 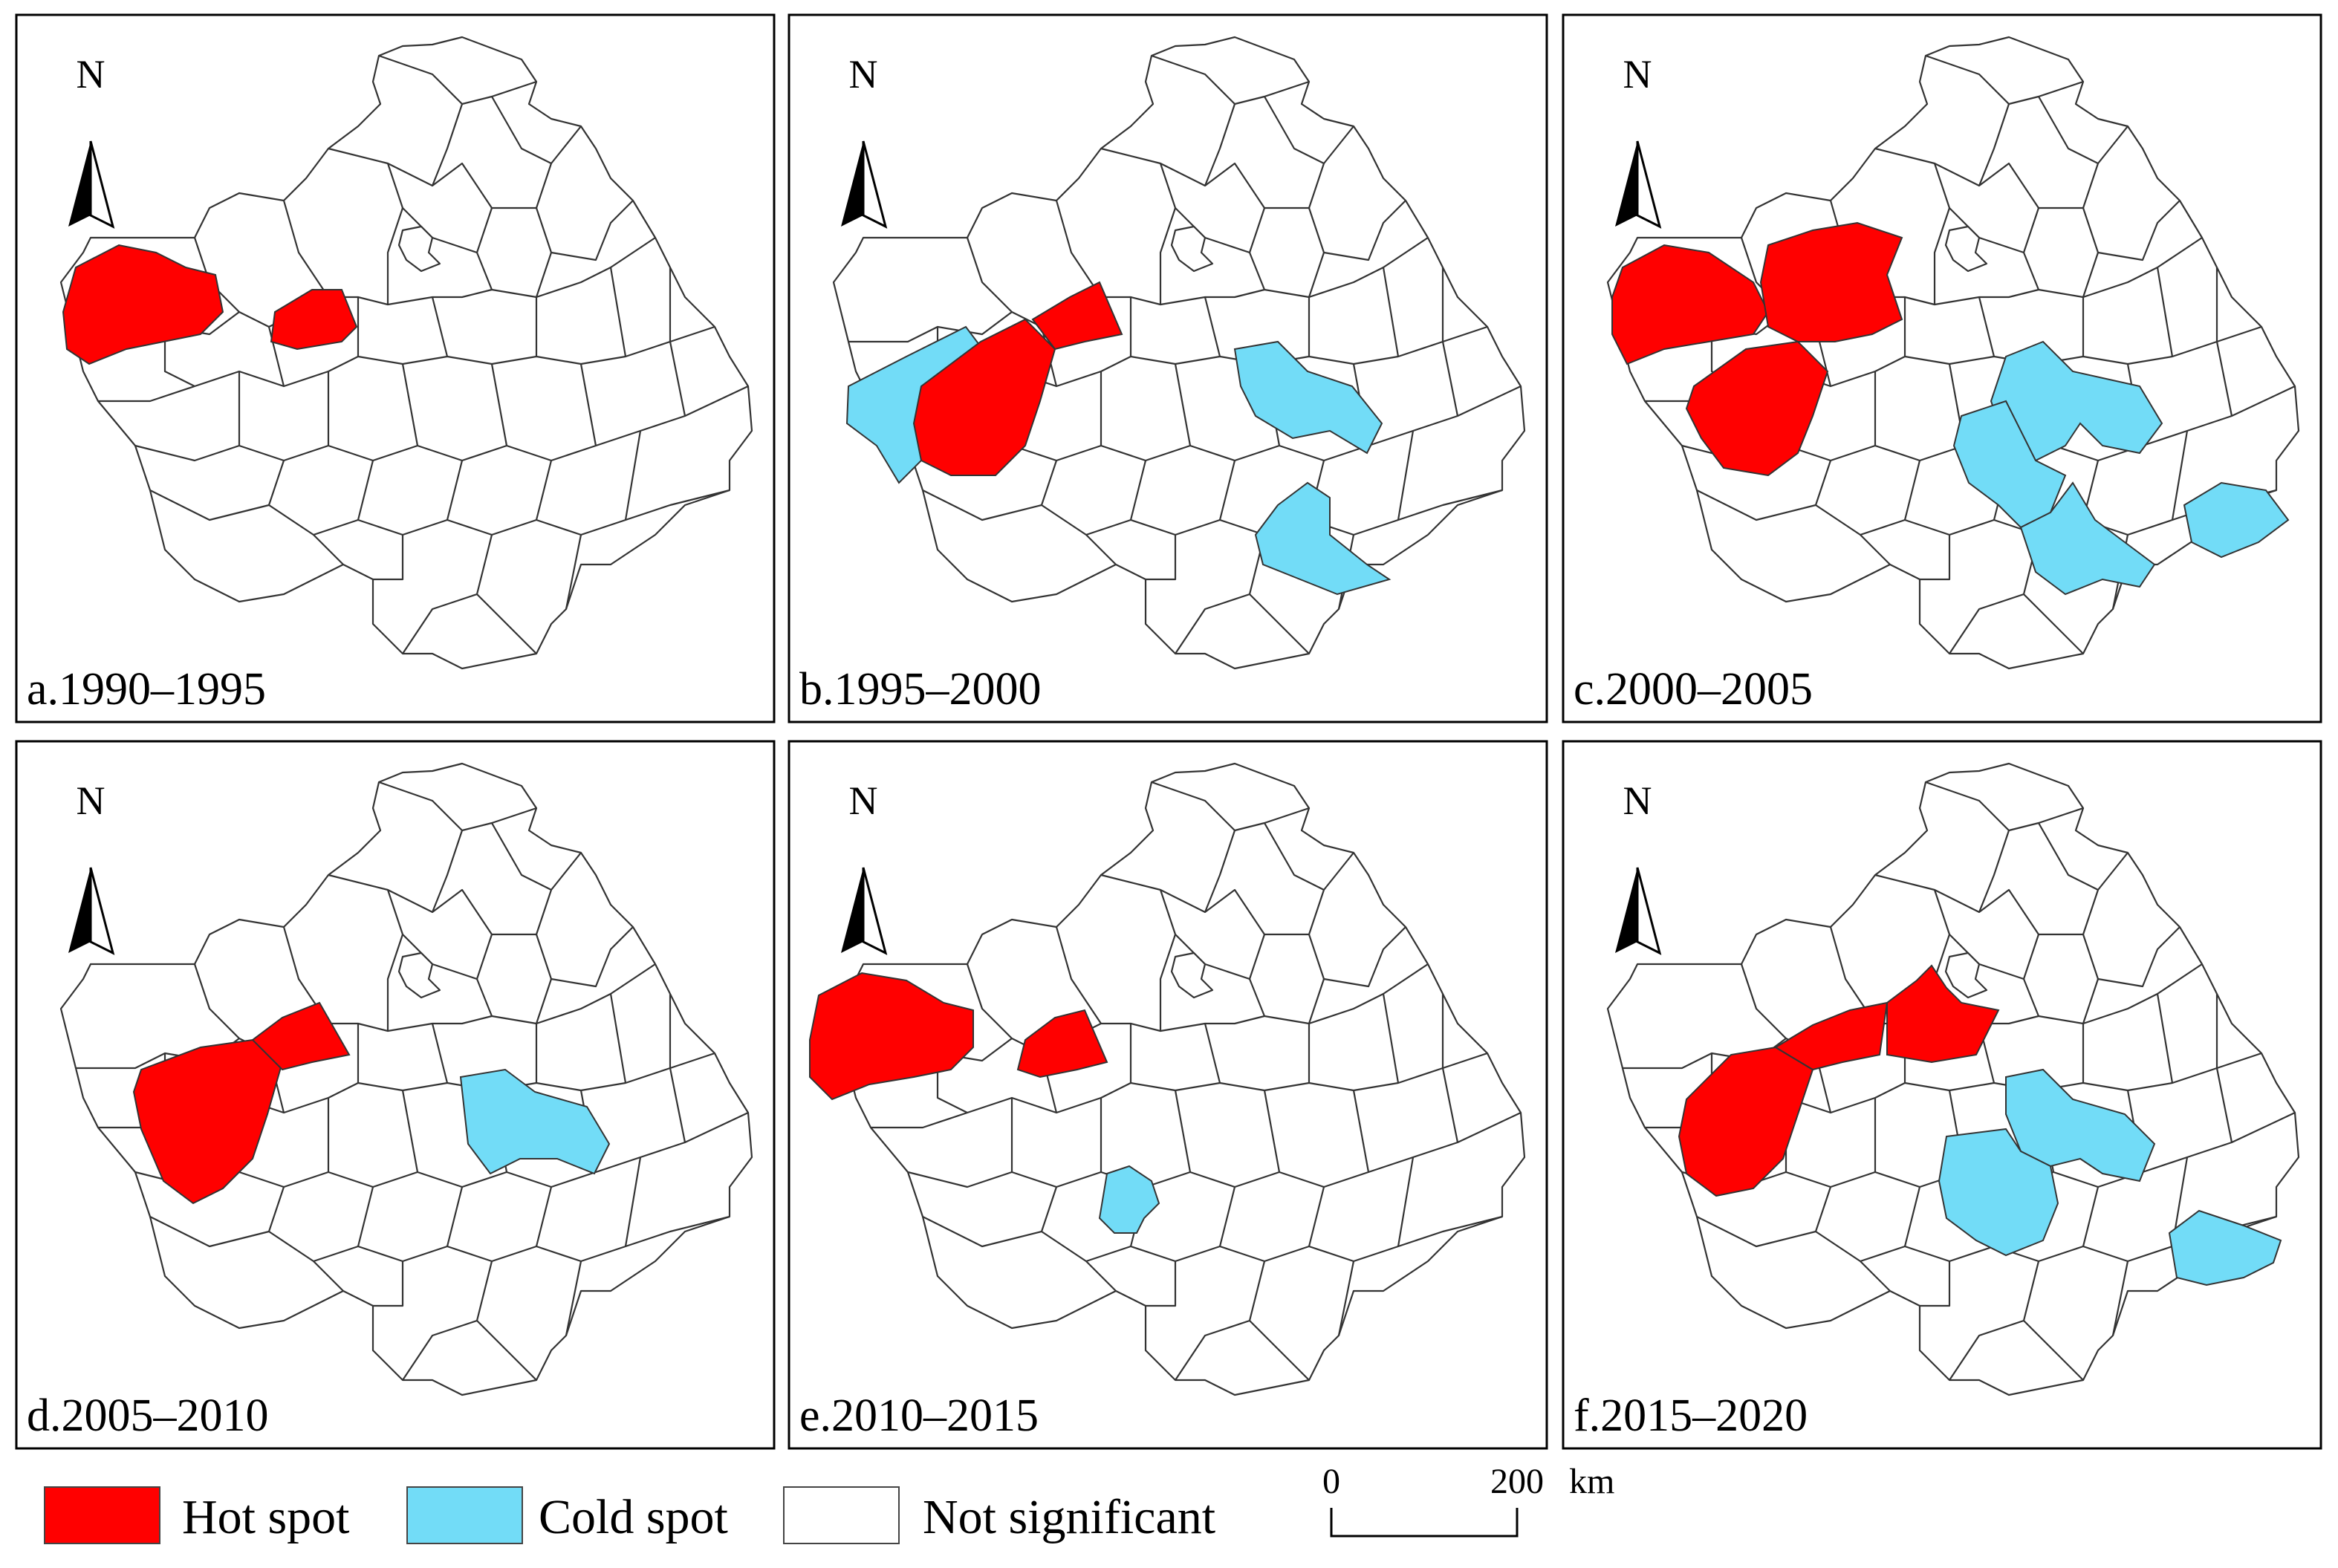 What do you see at coordinates (396, 1095) in the screenshot?
I see `panel-d: N d.2005–2010` at bounding box center [396, 1095].